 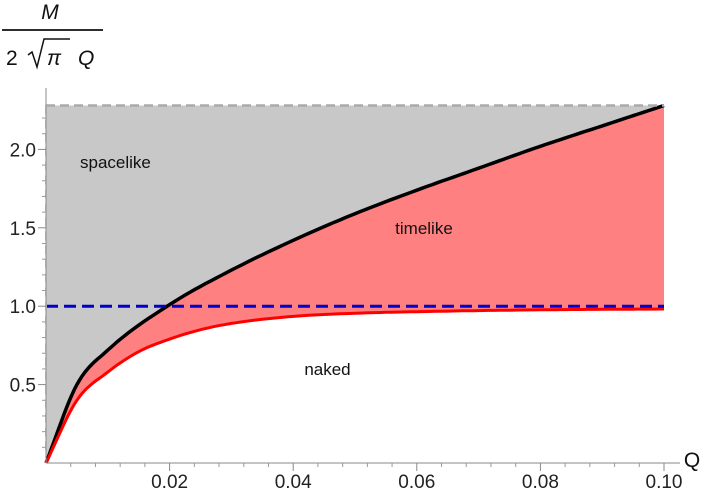 What do you see at coordinates (12, 58) in the screenshot?
I see `y-axis-denominator-coefficient: 2` at bounding box center [12, 58].